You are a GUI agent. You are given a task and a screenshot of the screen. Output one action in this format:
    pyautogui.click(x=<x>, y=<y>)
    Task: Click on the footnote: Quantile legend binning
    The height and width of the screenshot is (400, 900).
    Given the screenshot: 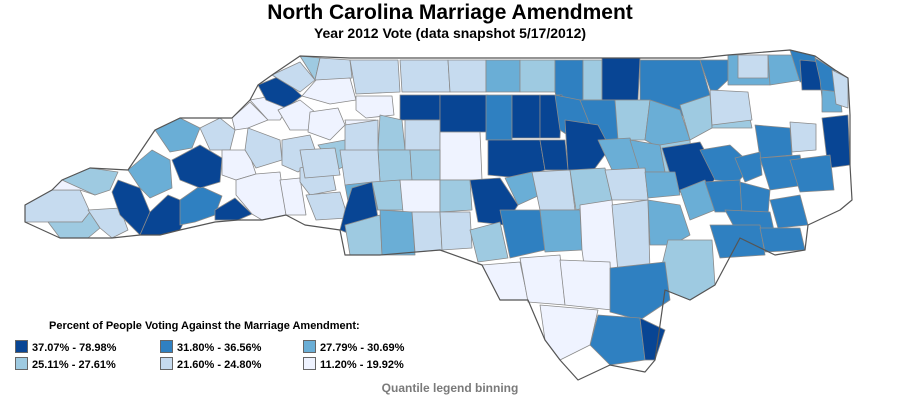 What is the action you would take?
    pyautogui.click(x=450, y=388)
    